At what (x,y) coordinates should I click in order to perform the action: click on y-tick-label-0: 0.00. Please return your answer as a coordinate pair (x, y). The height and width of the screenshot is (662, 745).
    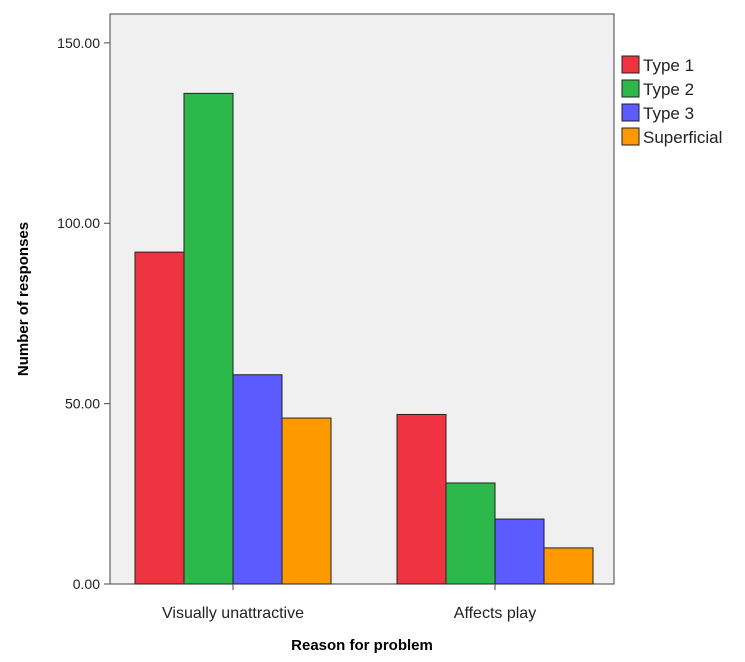
    Looking at the image, I should click on (86, 584).